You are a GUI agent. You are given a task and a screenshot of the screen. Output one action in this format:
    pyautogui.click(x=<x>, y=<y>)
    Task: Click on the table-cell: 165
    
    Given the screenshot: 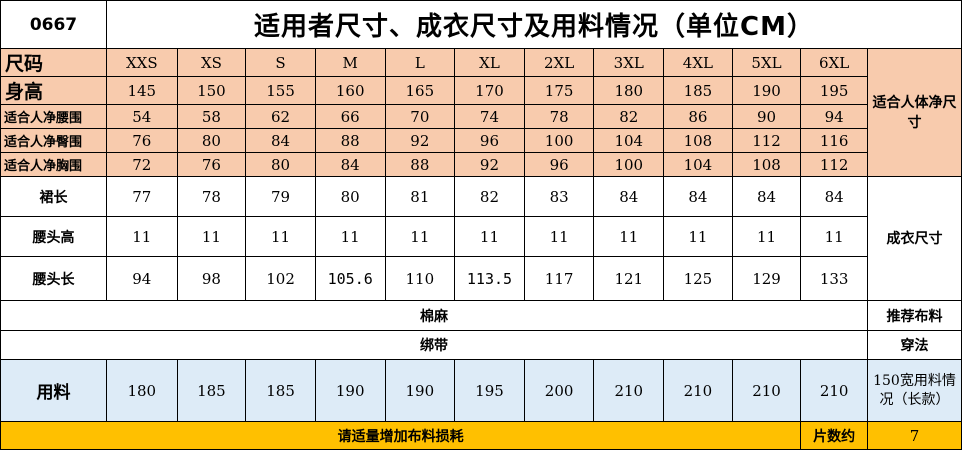 What is the action you would take?
    pyautogui.click(x=420, y=90)
    